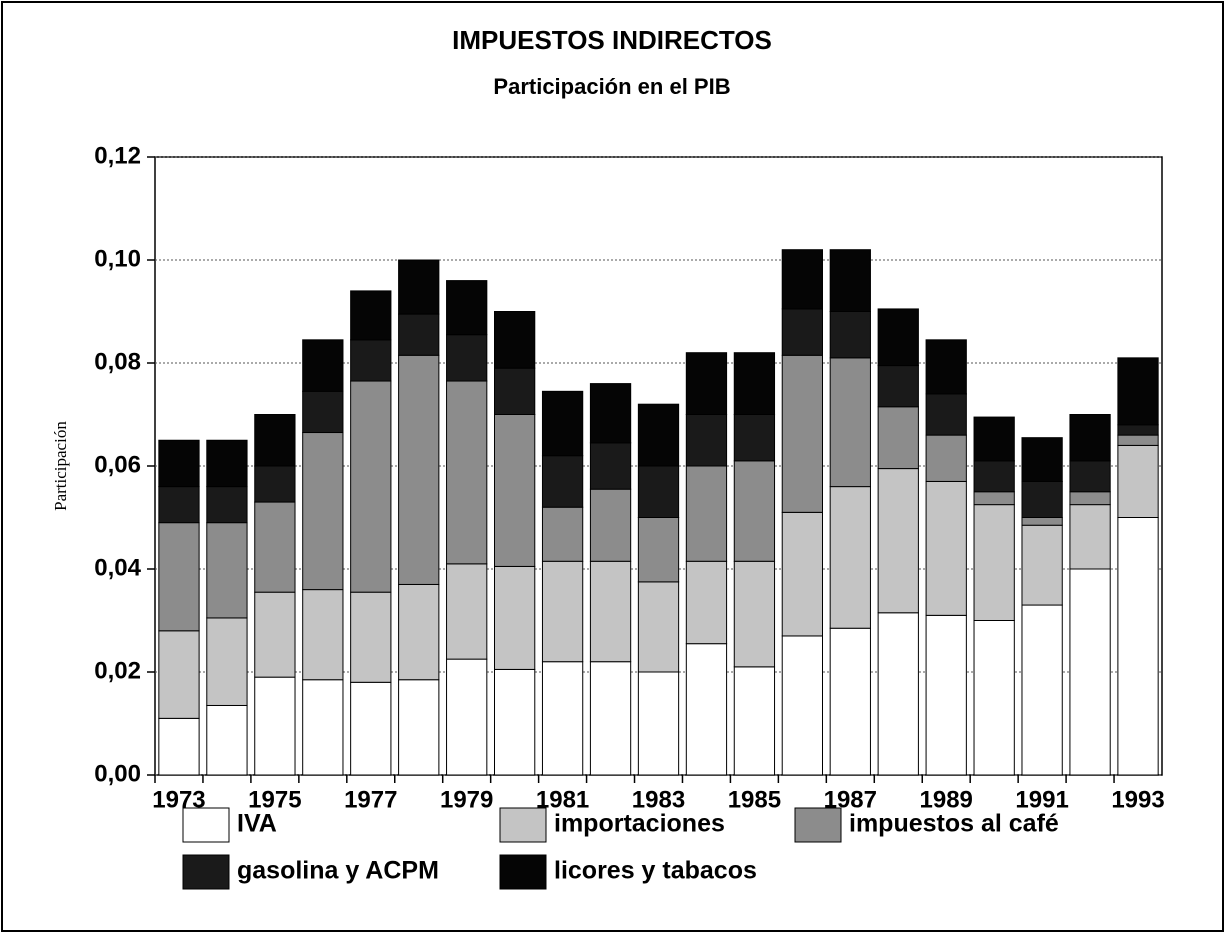 This screenshot has width=1225, height=933. I want to click on legend-label: importaciones, so click(639, 824).